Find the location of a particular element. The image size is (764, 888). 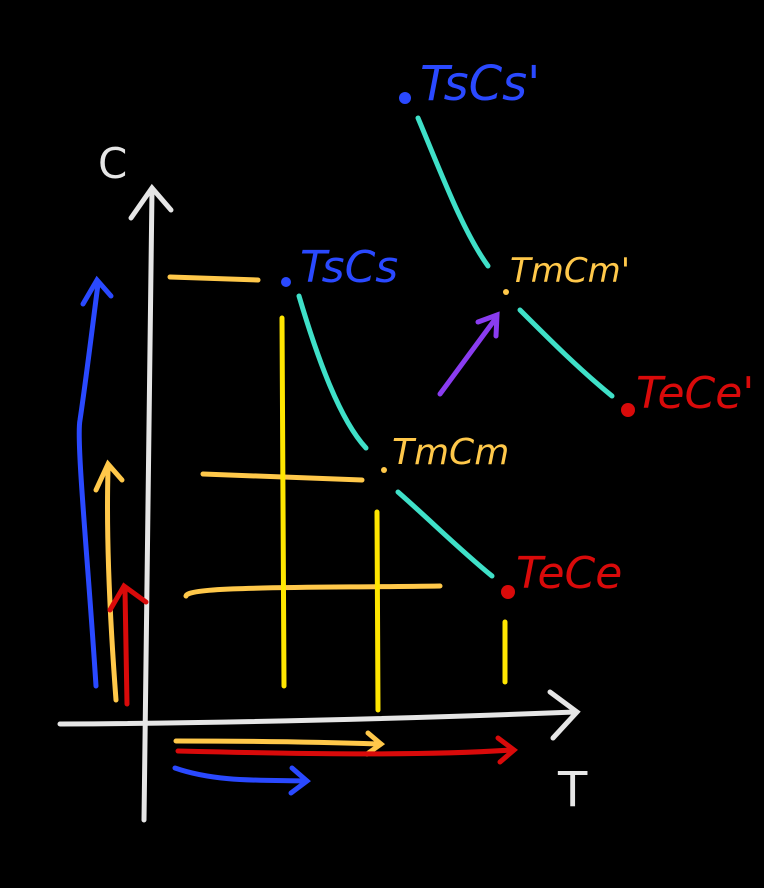

horizontal-arrows is located at coordinates (345, 763).